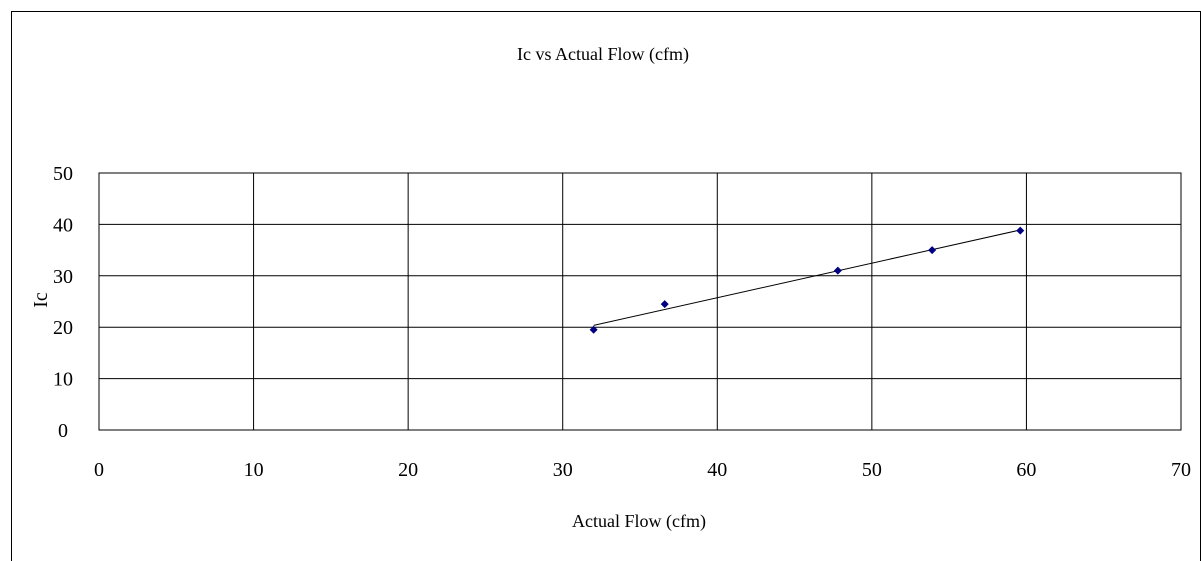  I want to click on y-tick-label: 10, so click(63, 380).